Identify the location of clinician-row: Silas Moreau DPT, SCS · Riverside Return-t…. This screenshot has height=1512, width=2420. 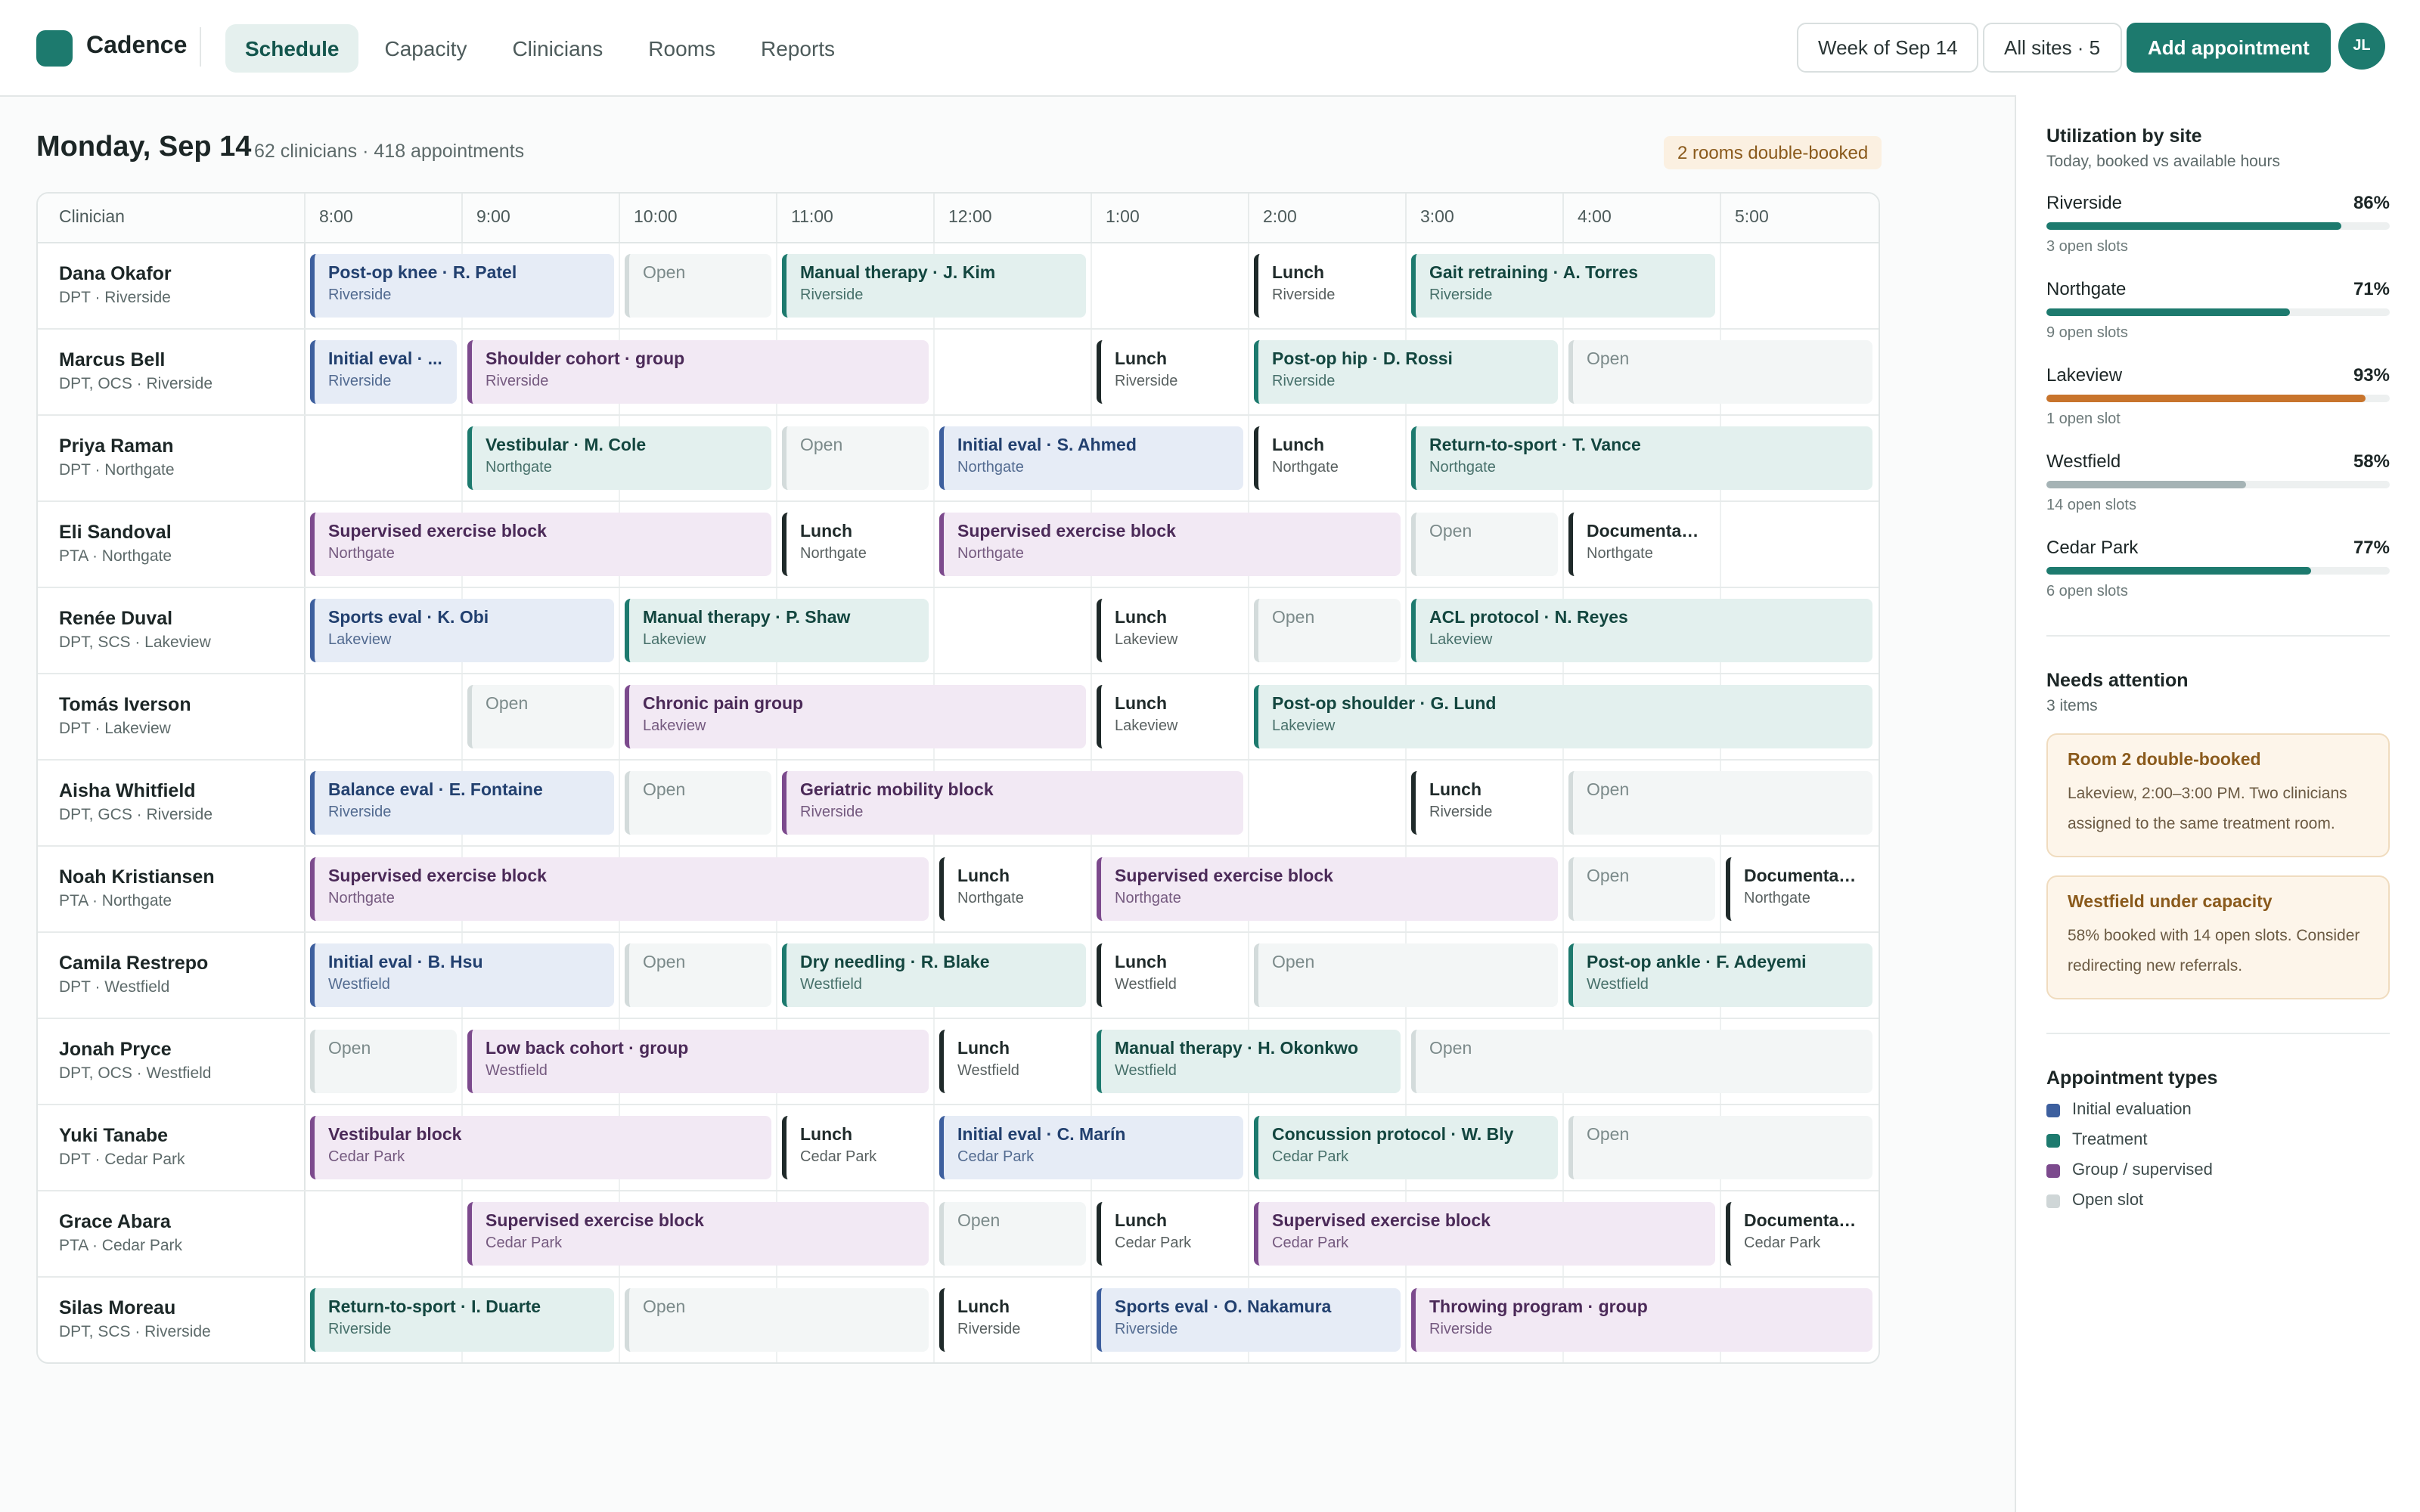
(958, 1320).